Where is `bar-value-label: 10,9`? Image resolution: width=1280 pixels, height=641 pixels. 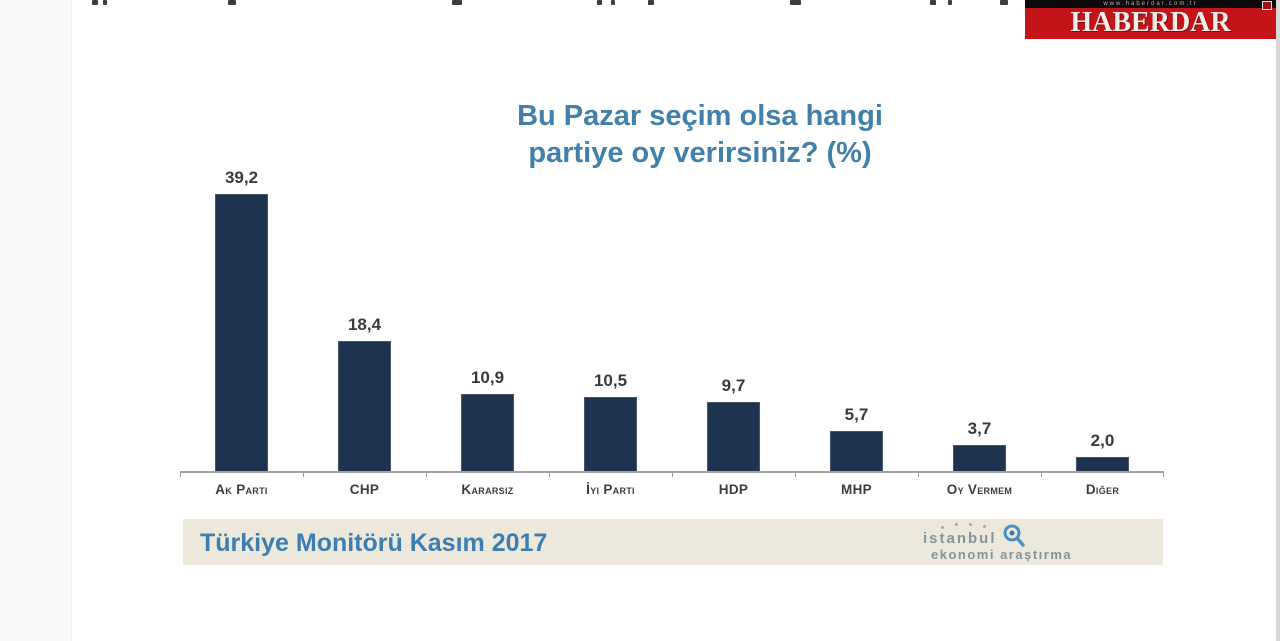 bar-value-label: 10,9 is located at coordinates (487, 377).